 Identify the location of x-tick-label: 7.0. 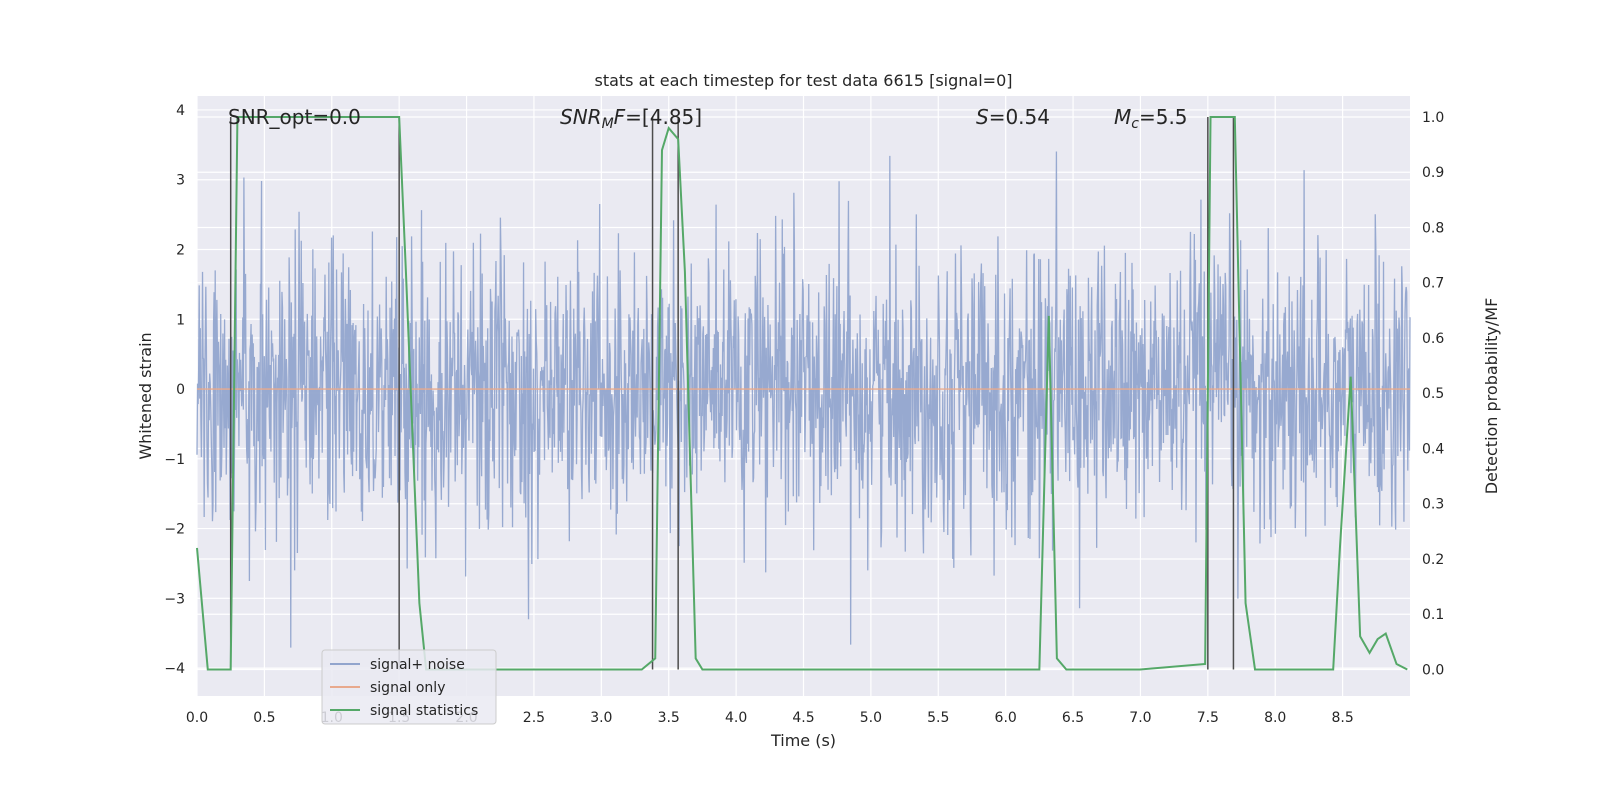
(1140, 718).